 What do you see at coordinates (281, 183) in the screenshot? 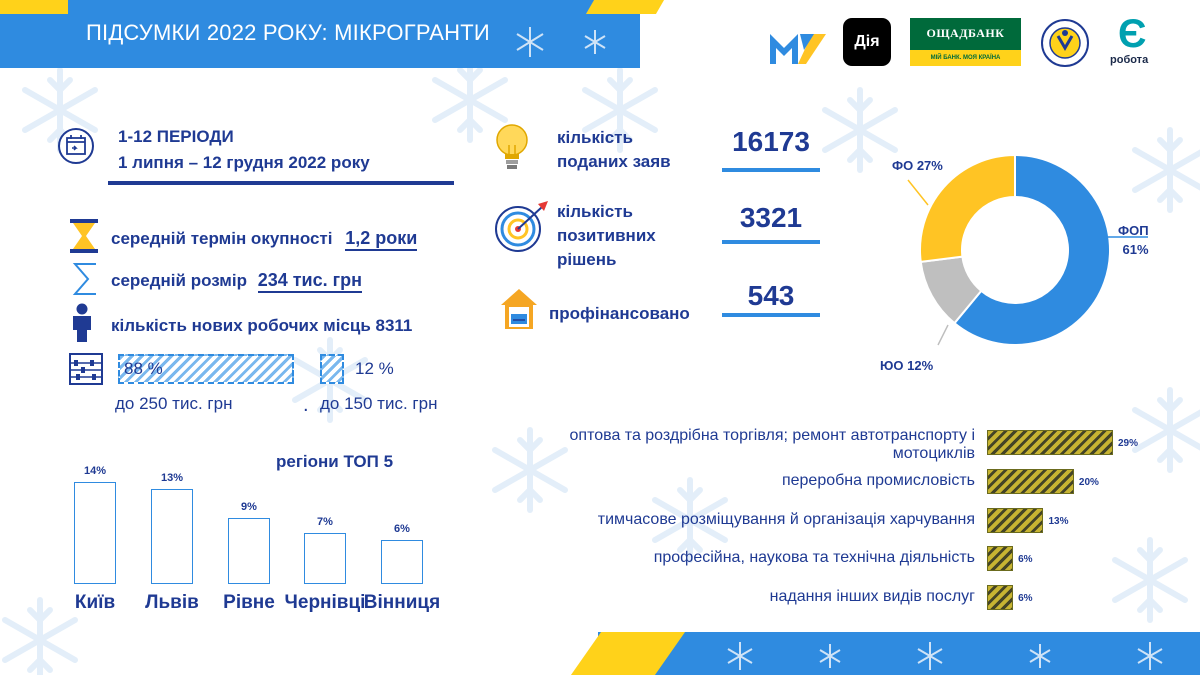
I see `period-divider` at bounding box center [281, 183].